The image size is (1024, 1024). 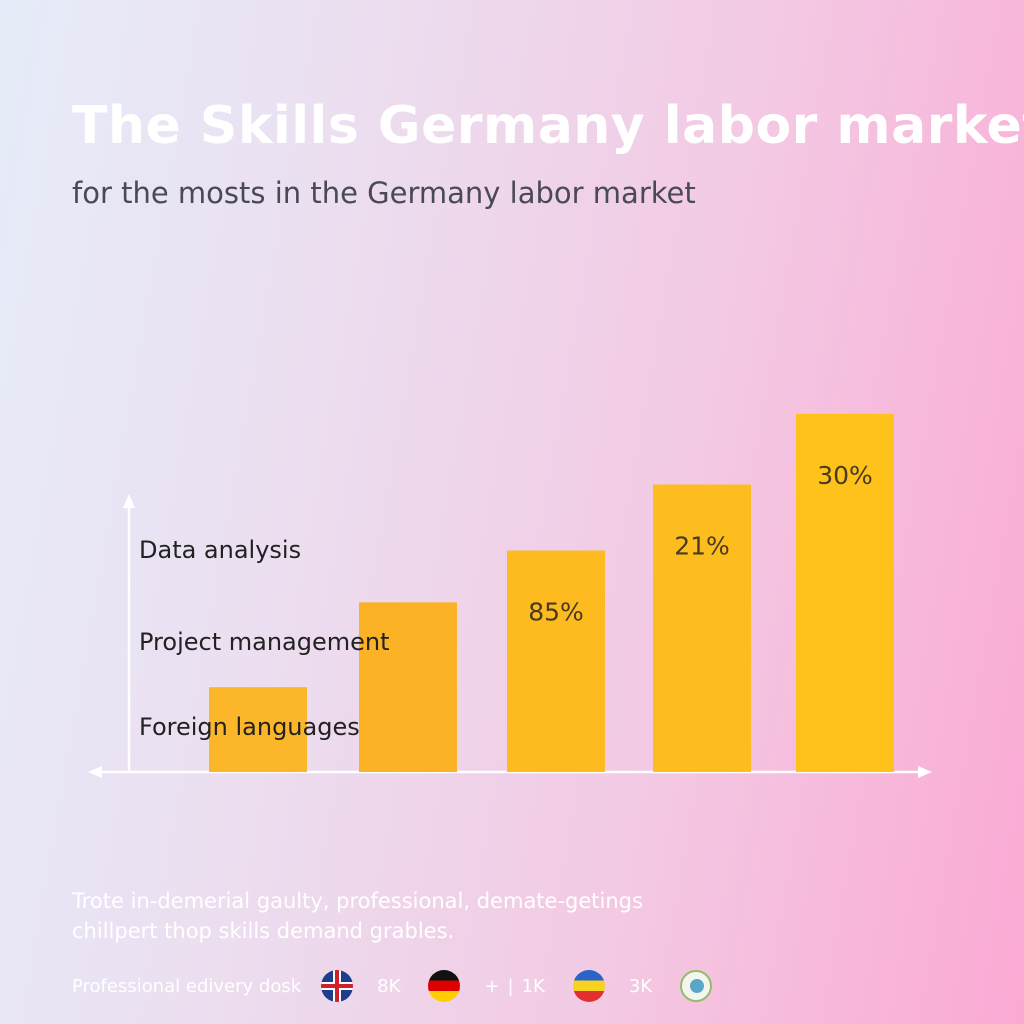 I want to click on x-axis-arrow-right, so click(x=925, y=772).